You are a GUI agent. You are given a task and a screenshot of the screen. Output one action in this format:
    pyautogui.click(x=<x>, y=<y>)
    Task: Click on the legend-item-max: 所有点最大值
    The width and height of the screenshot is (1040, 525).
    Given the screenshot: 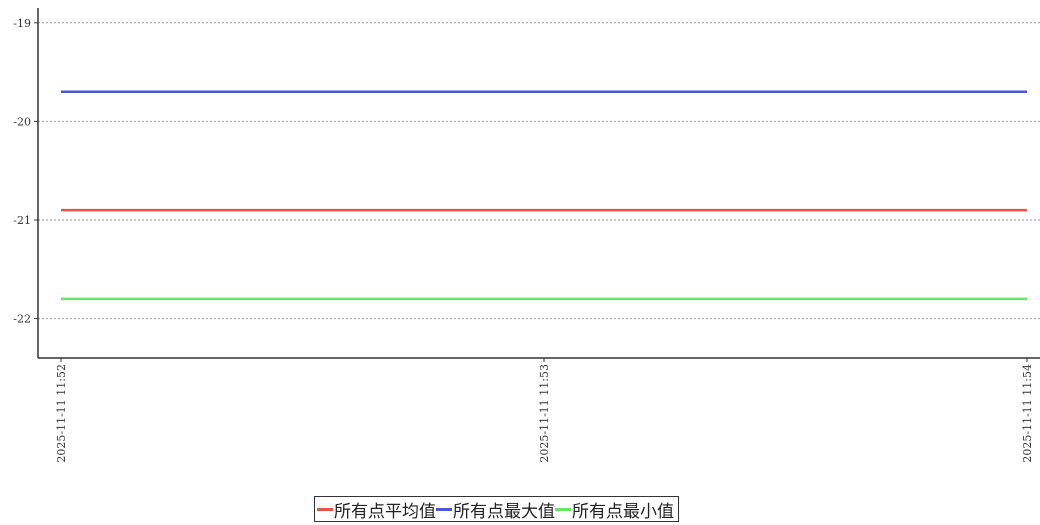 What is the action you would take?
    pyautogui.click(x=495, y=509)
    